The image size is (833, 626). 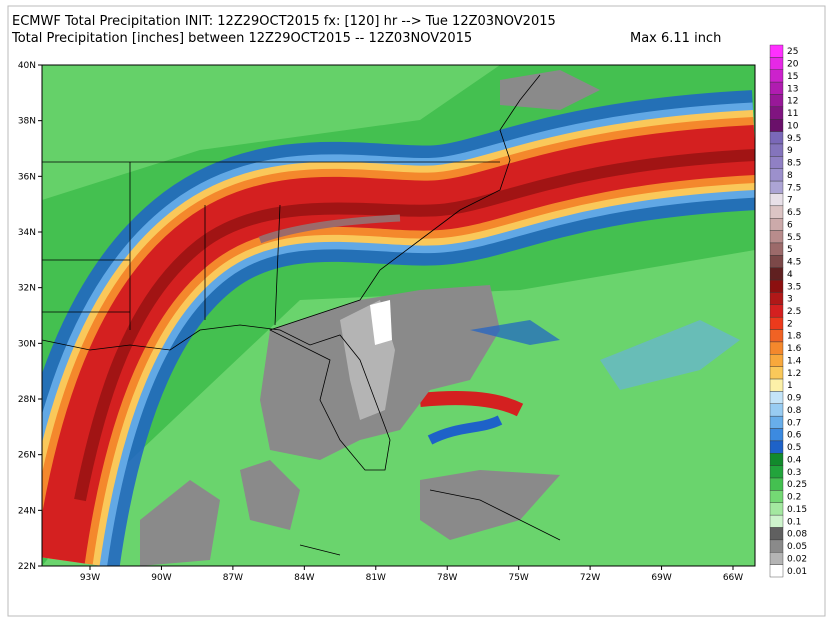 What do you see at coordinates (792, 52) in the screenshot?
I see `colorbar-label: 25` at bounding box center [792, 52].